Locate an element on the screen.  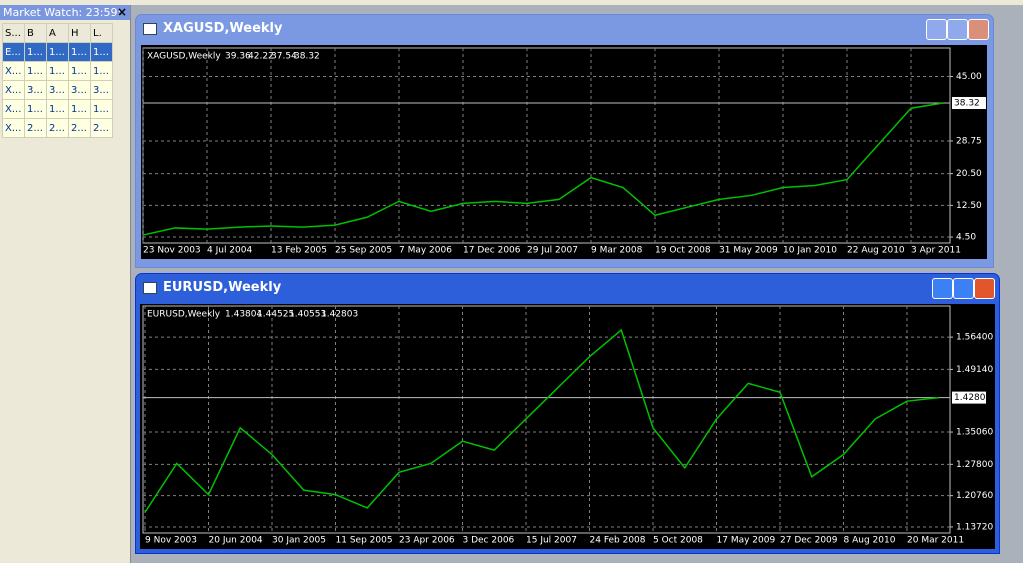
x-tick-label: 23 Nov 2003 is located at coordinates (172, 251).